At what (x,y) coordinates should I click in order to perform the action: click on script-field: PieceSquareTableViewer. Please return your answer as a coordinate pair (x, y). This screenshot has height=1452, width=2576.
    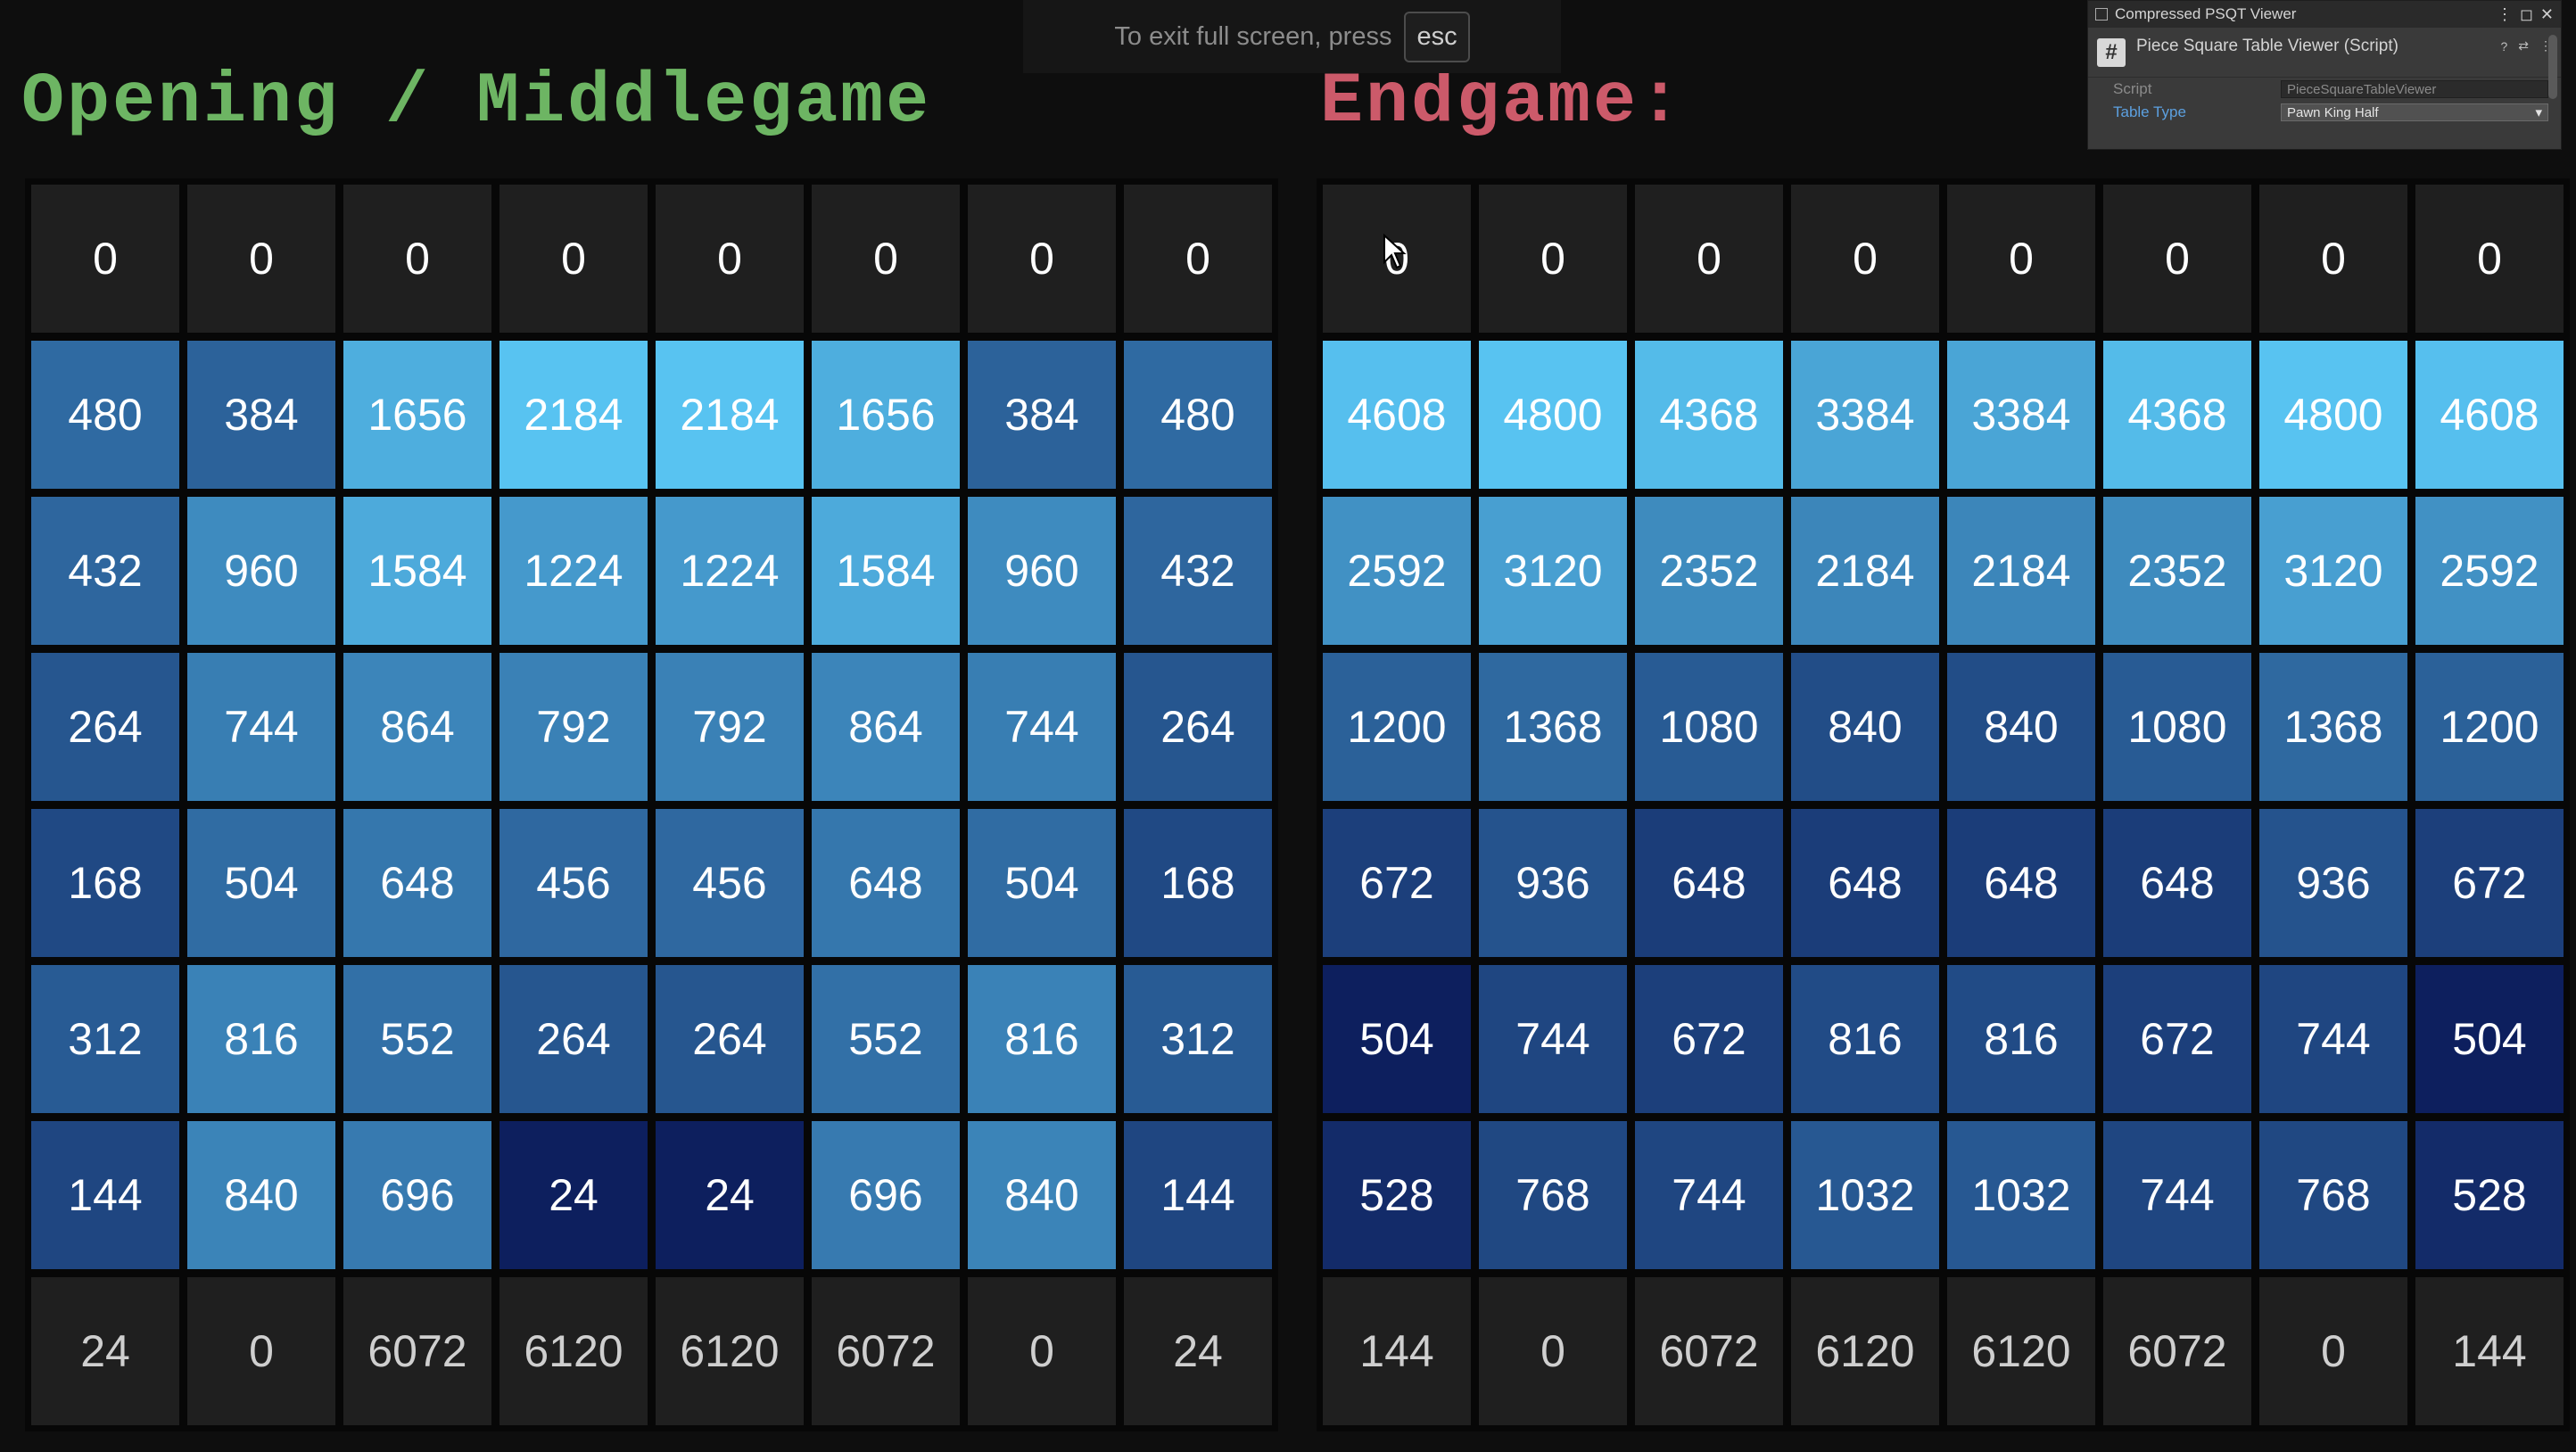
    Looking at the image, I should click on (2415, 89).